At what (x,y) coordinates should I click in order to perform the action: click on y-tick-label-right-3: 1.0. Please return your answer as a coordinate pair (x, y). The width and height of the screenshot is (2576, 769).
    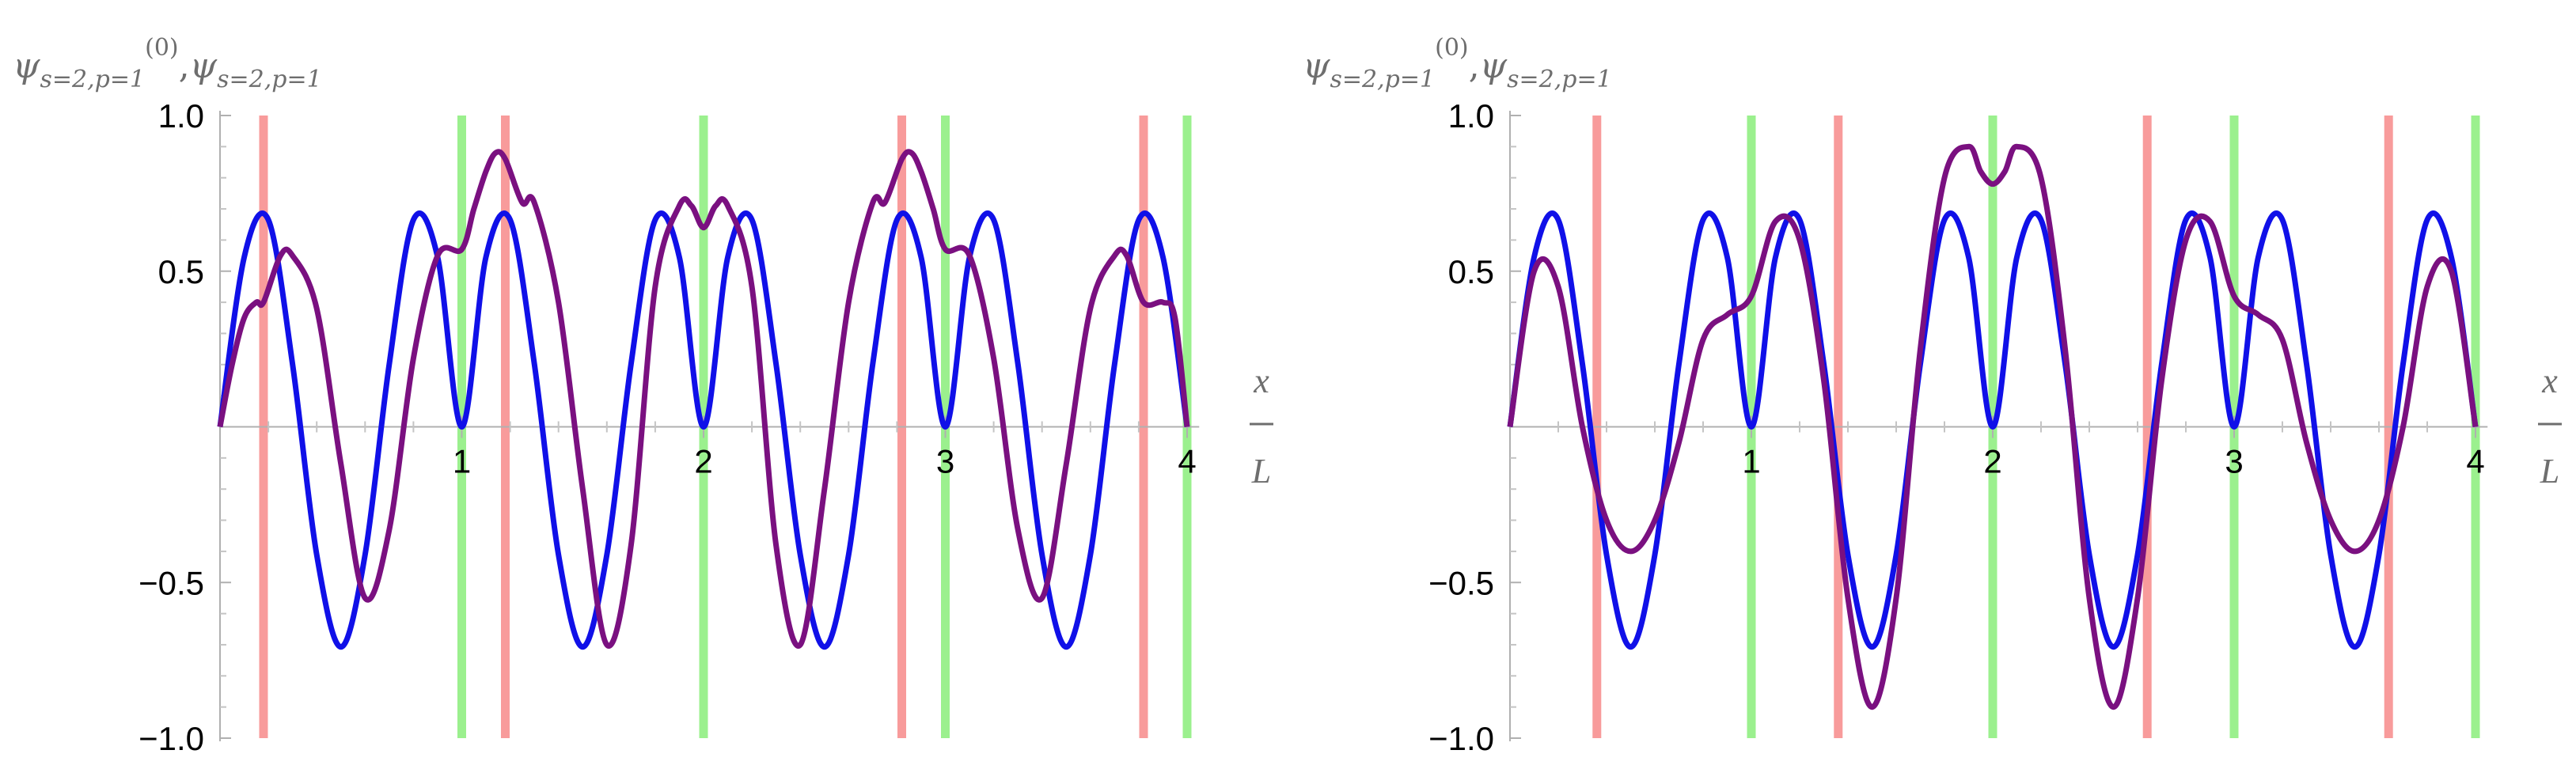
    Looking at the image, I should click on (1471, 116).